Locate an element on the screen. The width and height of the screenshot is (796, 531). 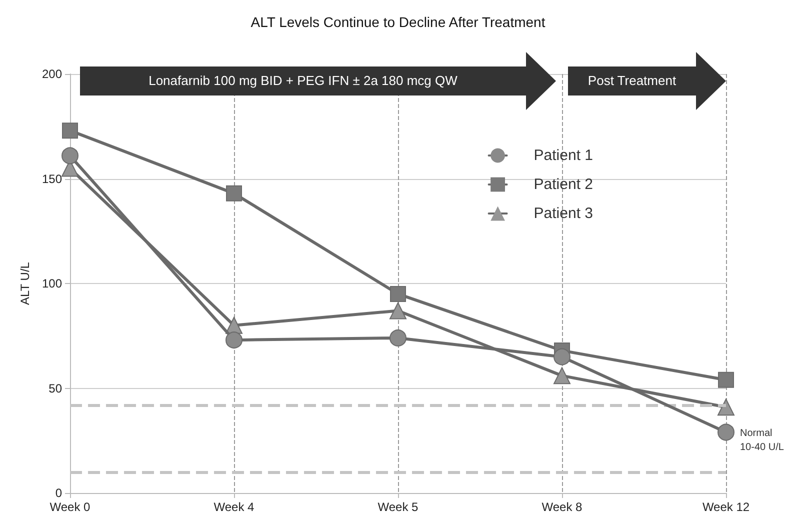
x-tick-label: Week 12 is located at coordinates (726, 507).